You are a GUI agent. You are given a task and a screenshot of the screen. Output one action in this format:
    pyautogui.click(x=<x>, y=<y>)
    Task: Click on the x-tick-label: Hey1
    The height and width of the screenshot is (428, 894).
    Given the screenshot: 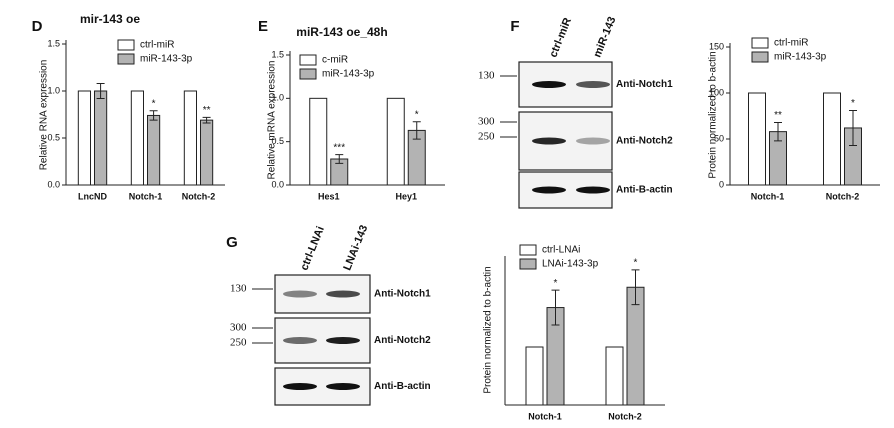 What is the action you would take?
    pyautogui.click(x=406, y=196)
    